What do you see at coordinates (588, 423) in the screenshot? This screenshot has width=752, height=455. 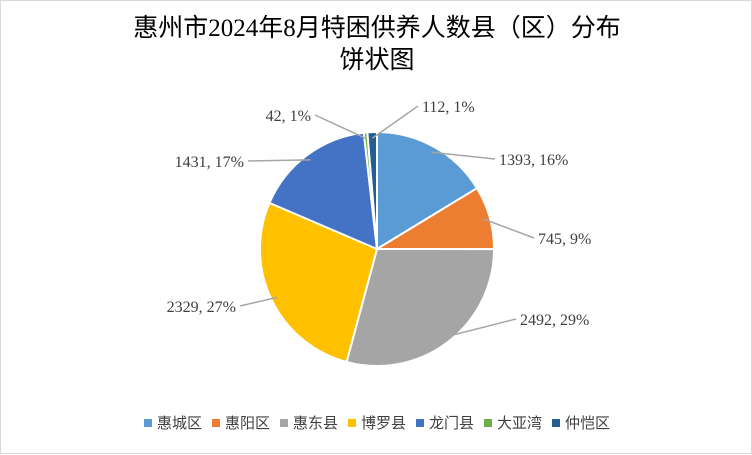 I see `legend-label: 仲恺区` at bounding box center [588, 423].